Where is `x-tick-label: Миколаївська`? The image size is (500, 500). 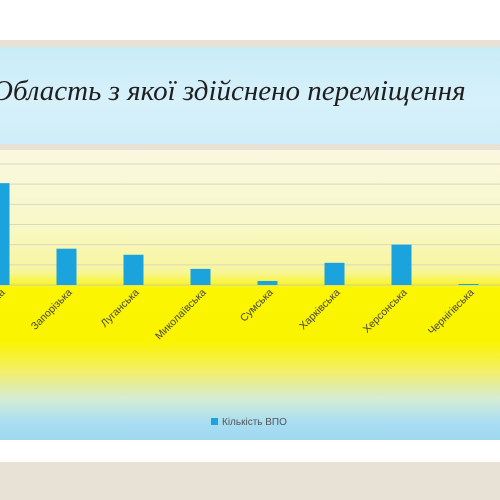 x-tick-label: Миколаївська is located at coordinates (181, 315).